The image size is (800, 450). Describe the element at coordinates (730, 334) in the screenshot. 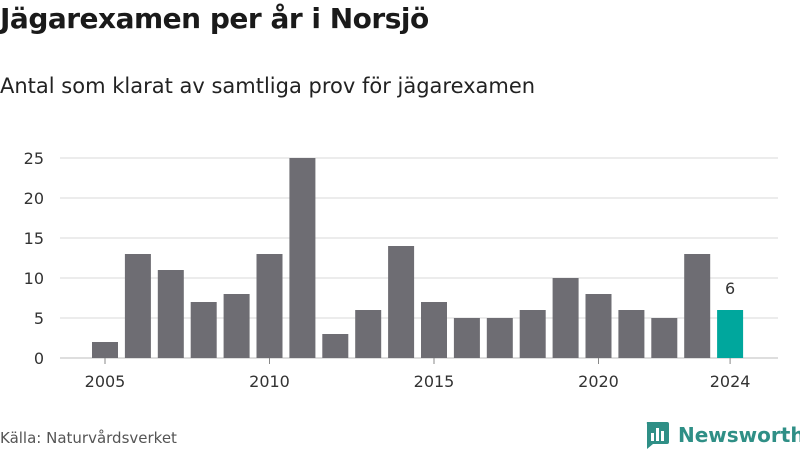

I see `bar-2024` at that location.